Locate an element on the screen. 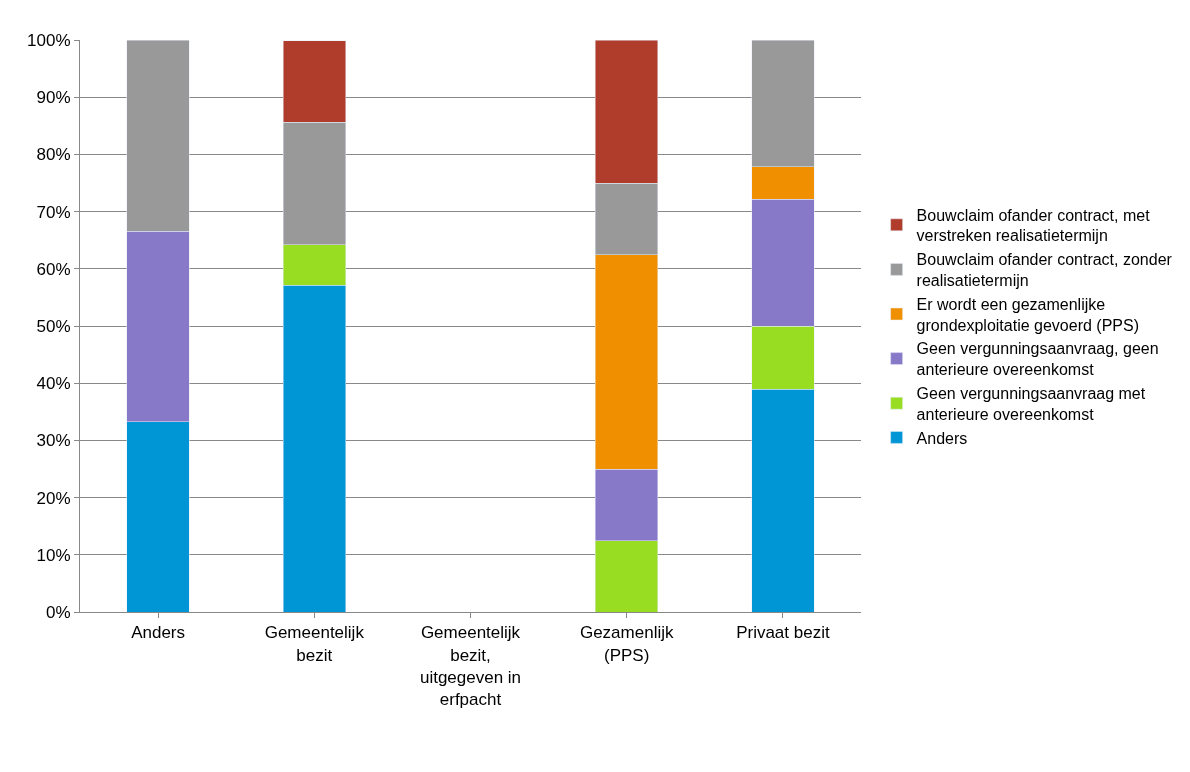  x-tick-label: Gemeentelijk bezit is located at coordinates (314, 644).